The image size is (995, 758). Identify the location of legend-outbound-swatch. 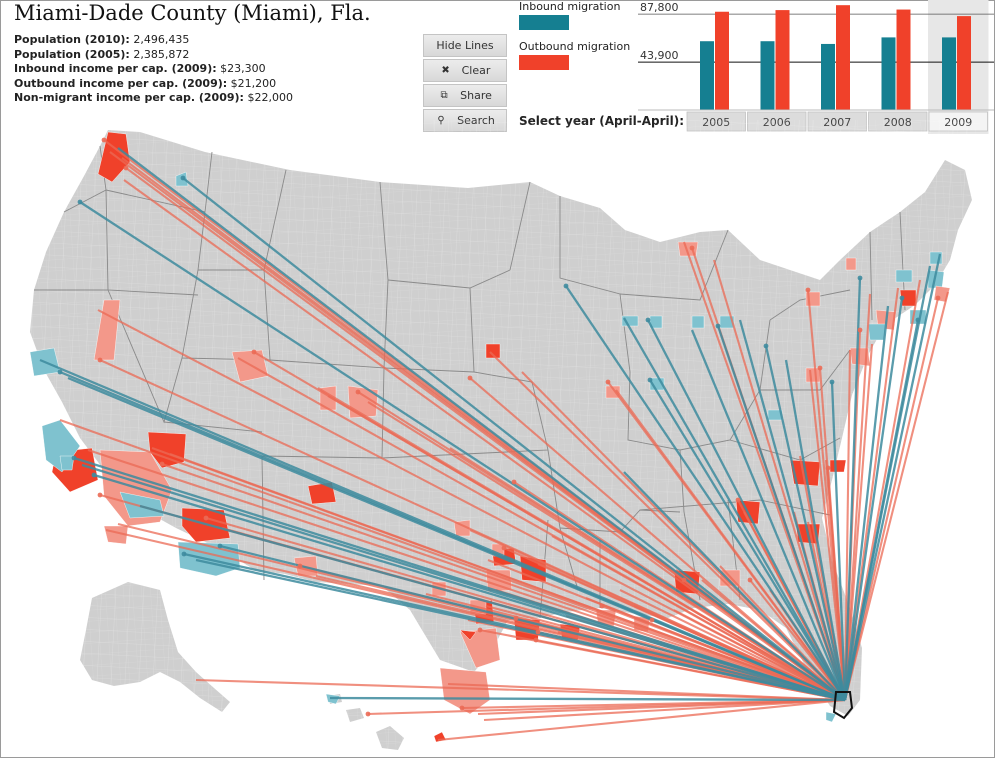
(544, 62).